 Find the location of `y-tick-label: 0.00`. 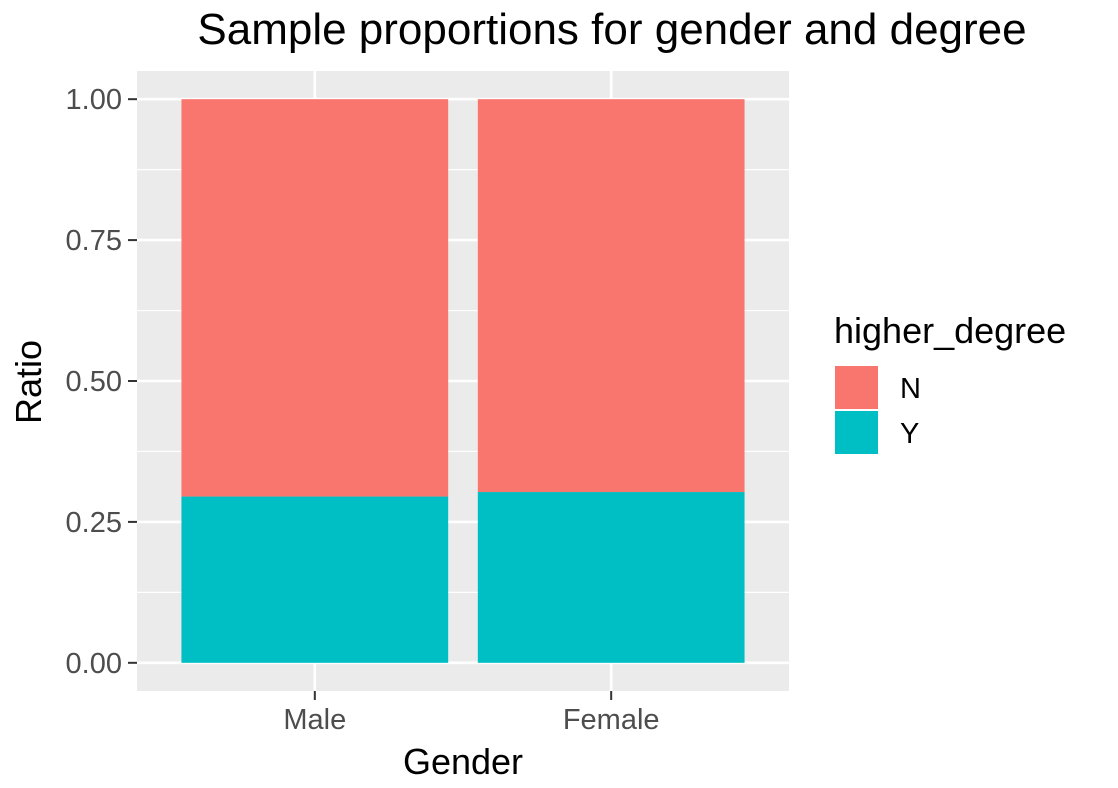

y-tick-label: 0.00 is located at coordinates (94, 664).